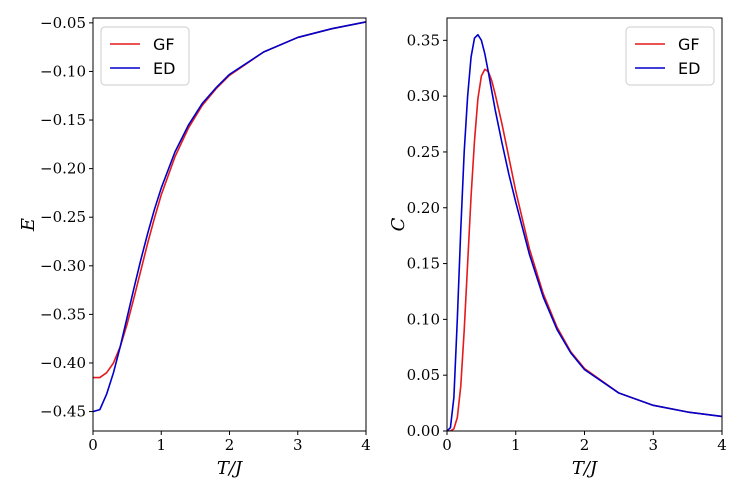  I want to click on energy-x-tick-label: 3, so click(298, 445).